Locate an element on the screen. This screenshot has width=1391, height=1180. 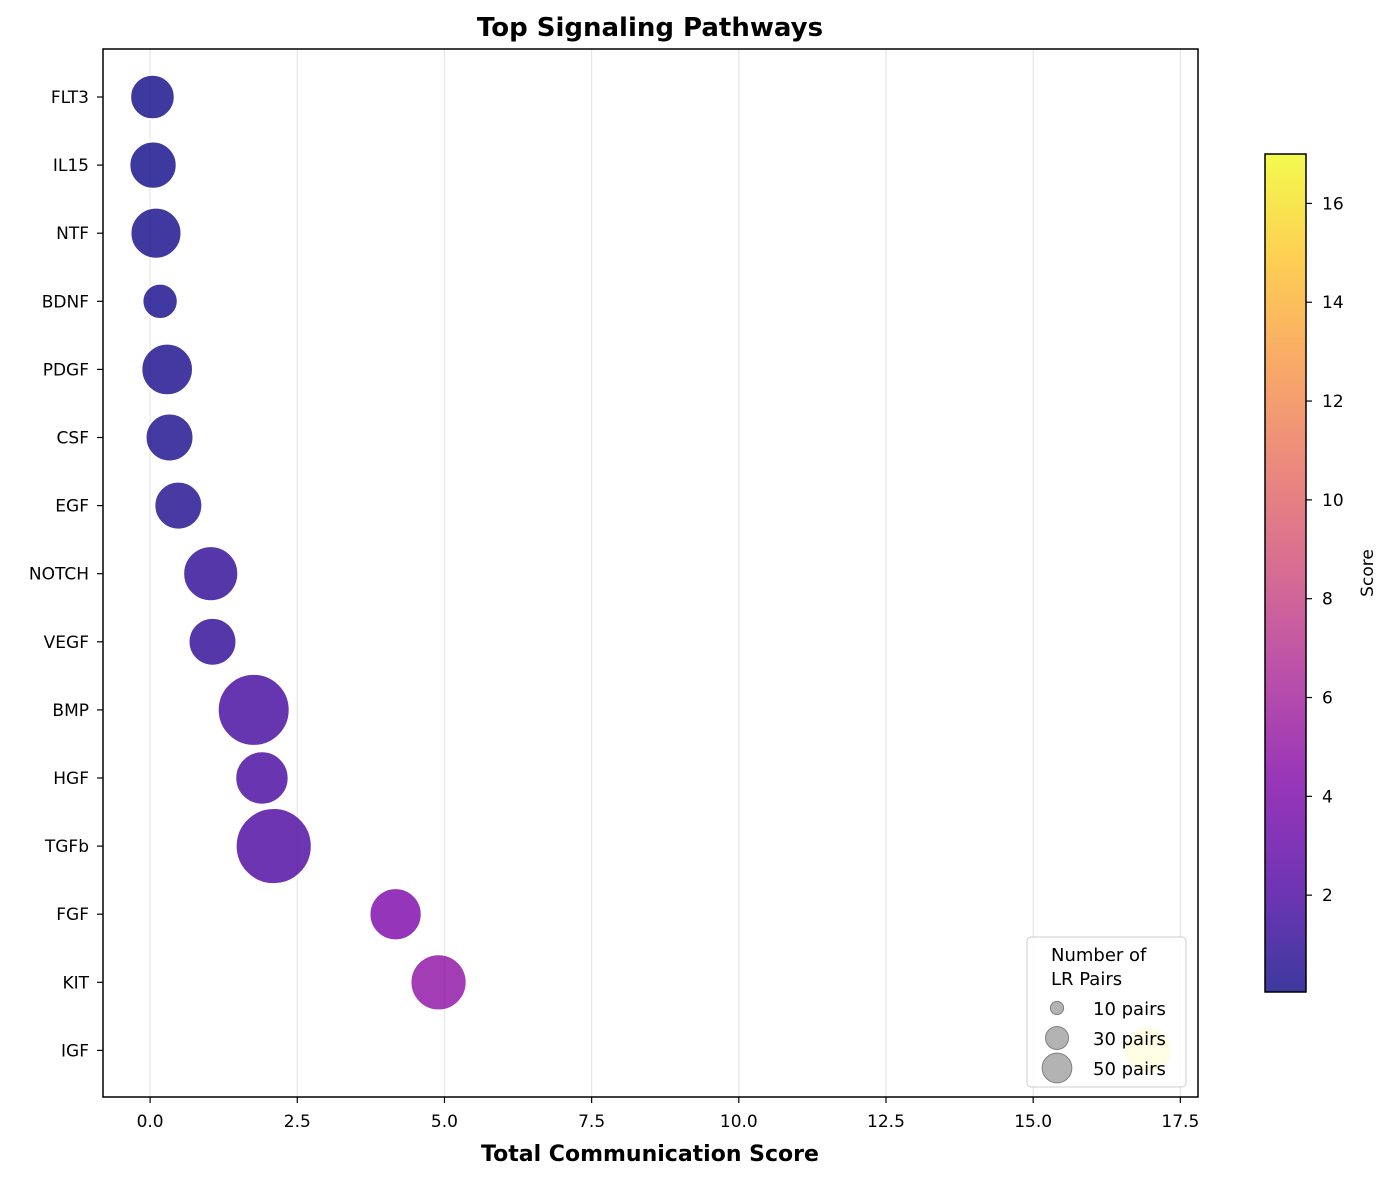
data-point-csf is located at coordinates (169, 437).